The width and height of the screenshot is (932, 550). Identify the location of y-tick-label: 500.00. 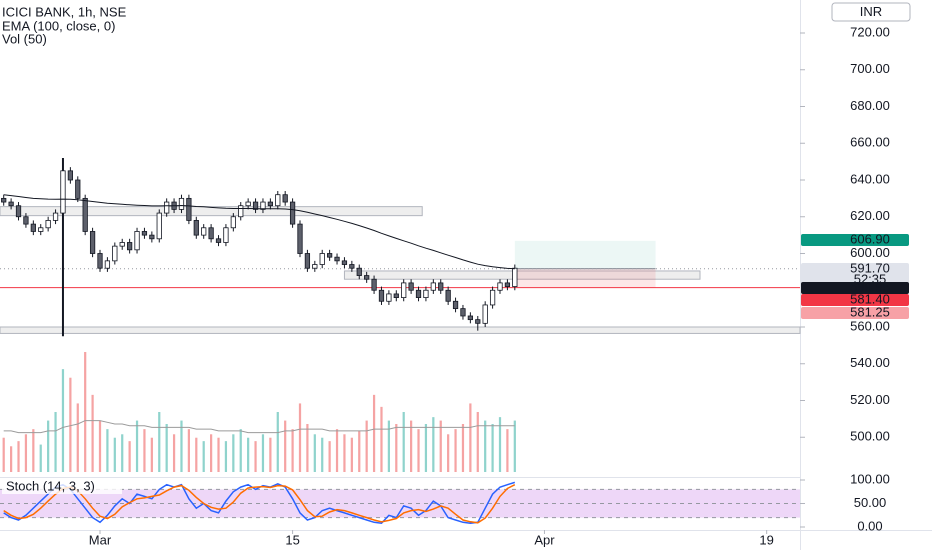
(870, 436).